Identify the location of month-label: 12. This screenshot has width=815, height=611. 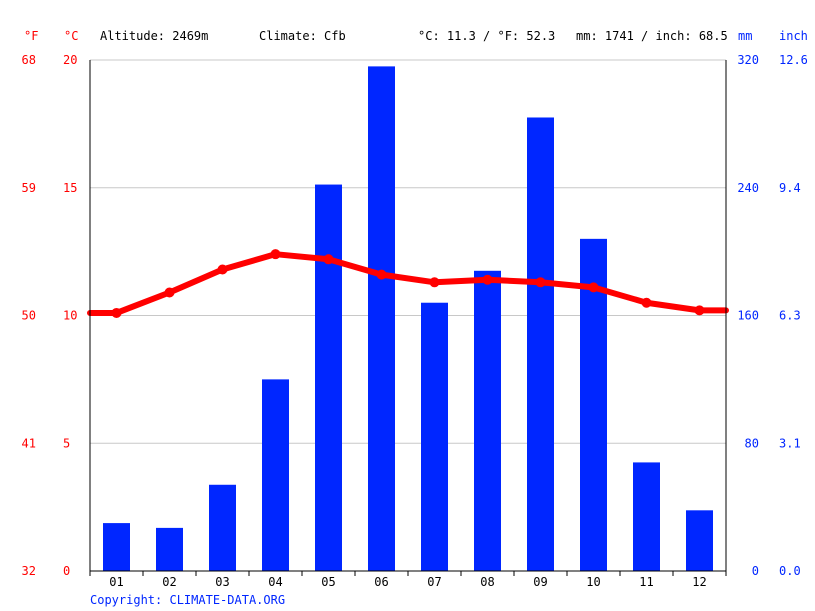
(699, 582).